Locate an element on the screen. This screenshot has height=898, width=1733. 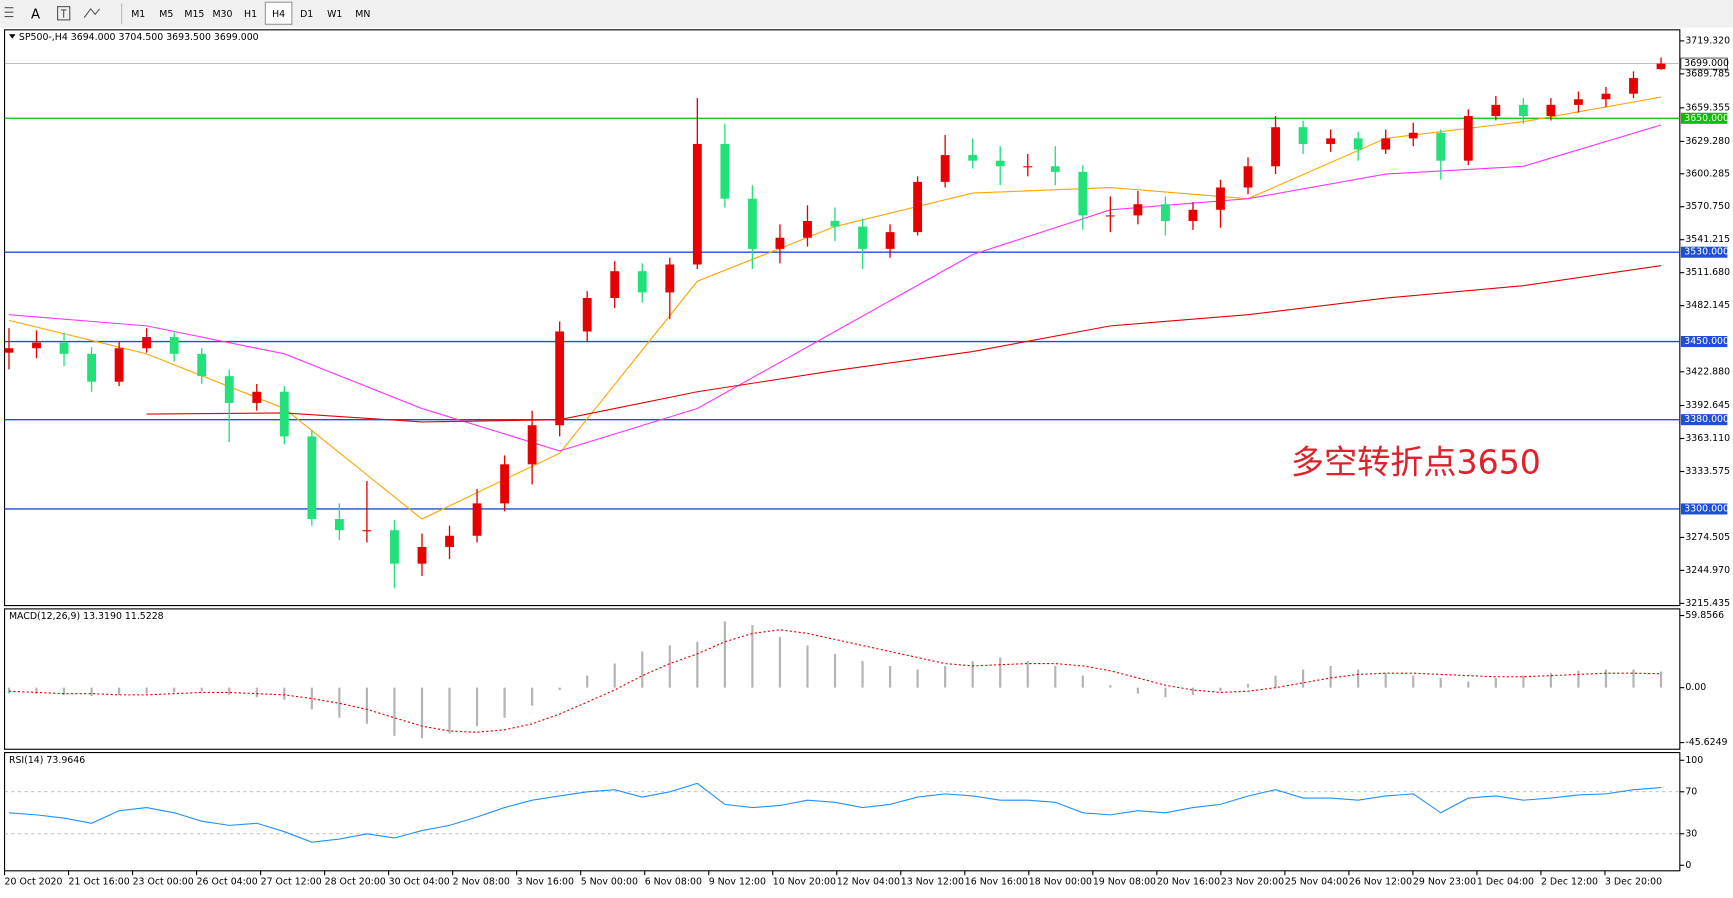
x-tick-label: 5 Nov 00:00 is located at coordinates (609, 881).